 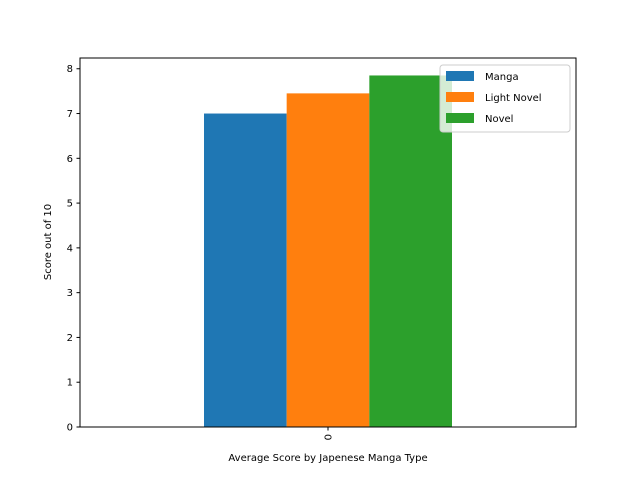 What do you see at coordinates (70, 383) in the screenshot?
I see `y-tick-label: 1` at bounding box center [70, 383].